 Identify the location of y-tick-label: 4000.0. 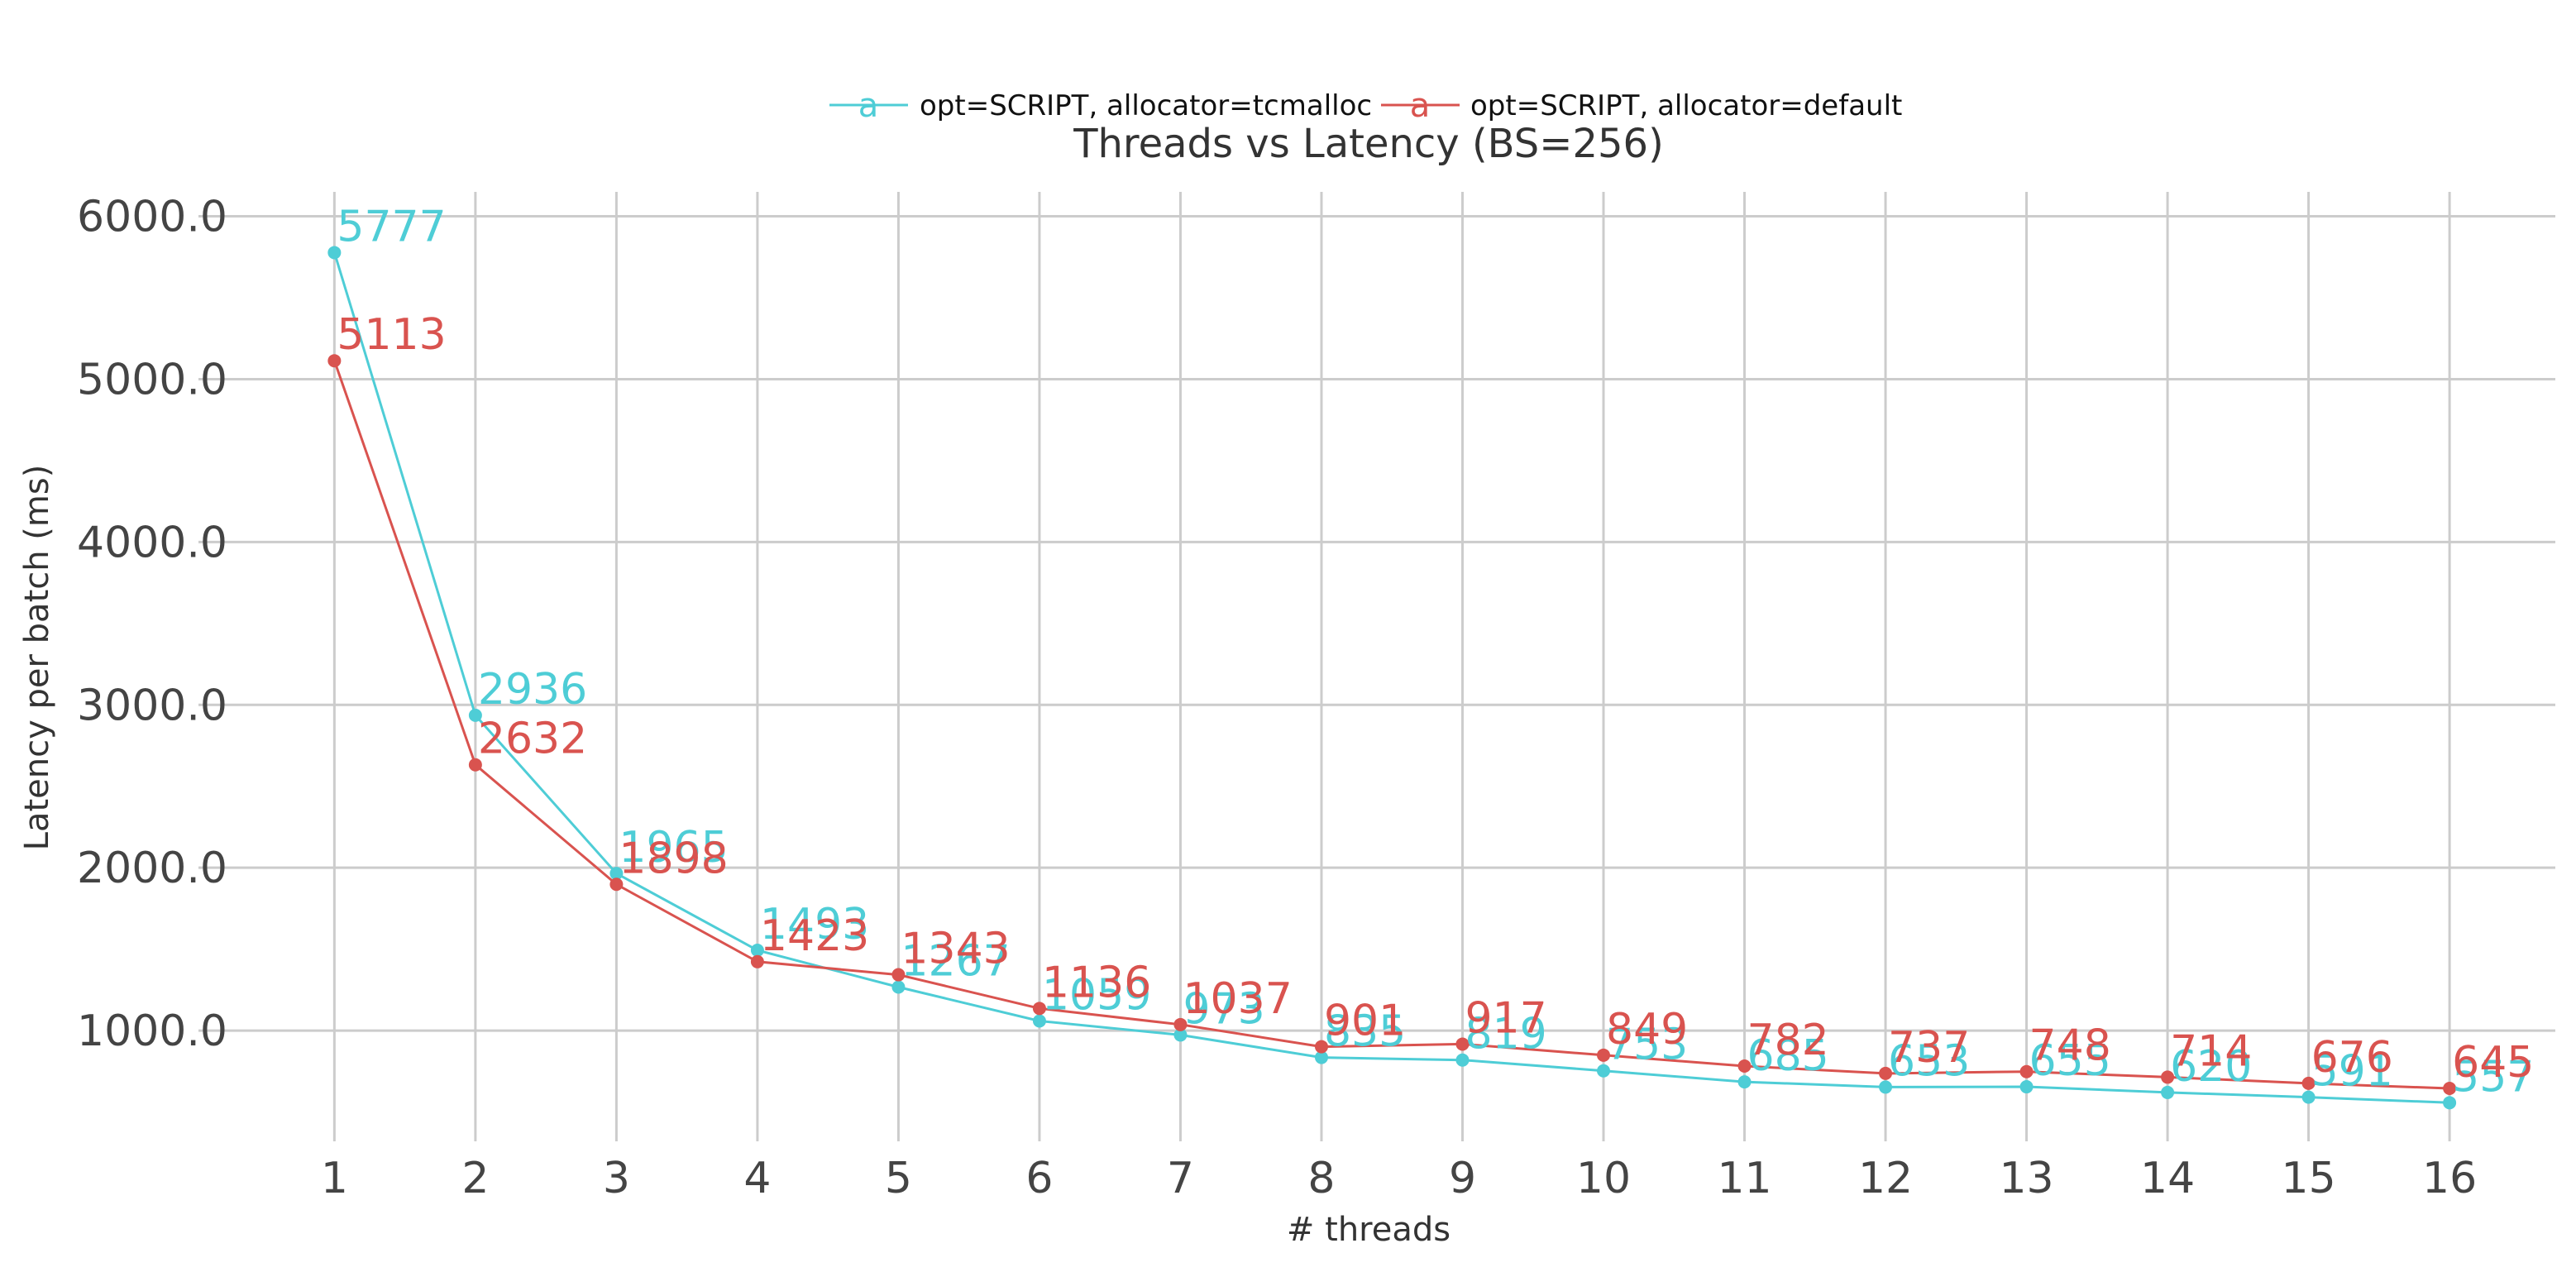
(152, 542).